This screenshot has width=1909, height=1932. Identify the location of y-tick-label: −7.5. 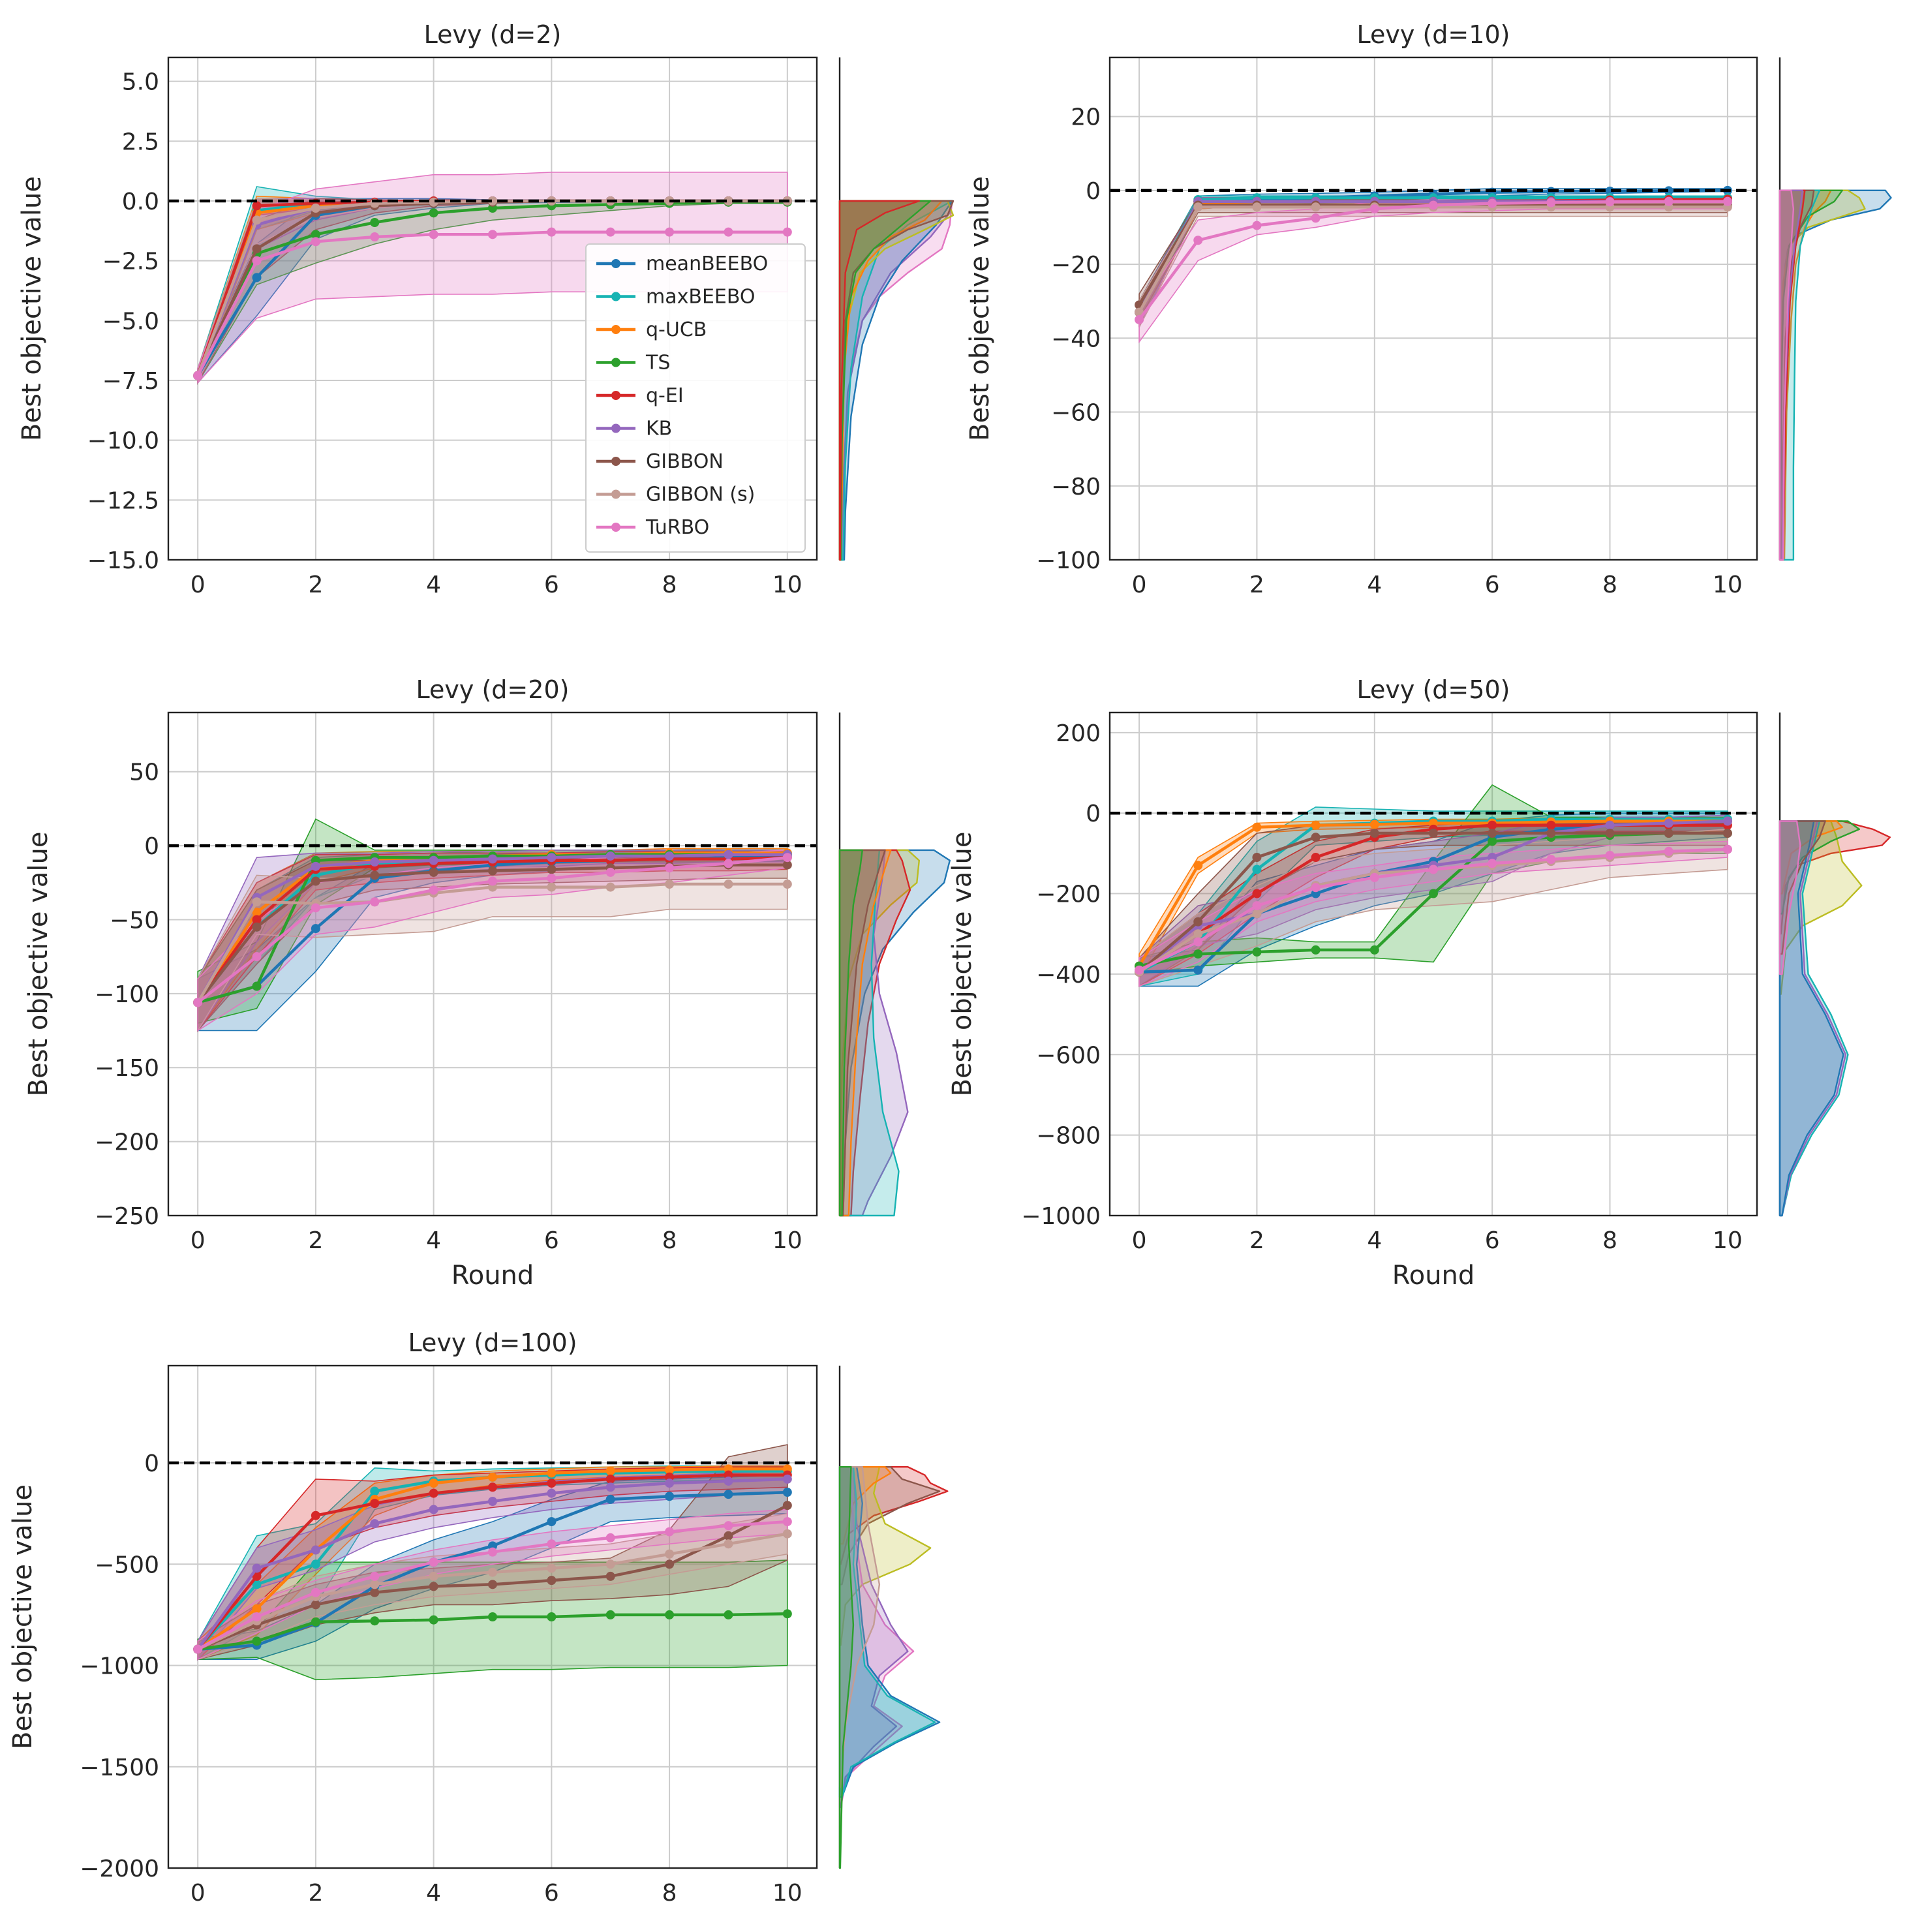
(130, 382).